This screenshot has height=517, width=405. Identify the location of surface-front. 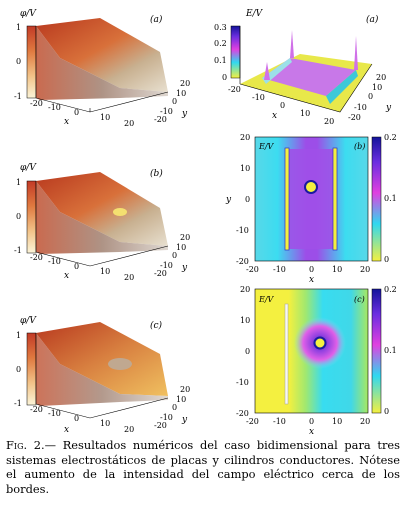
(102, 217).